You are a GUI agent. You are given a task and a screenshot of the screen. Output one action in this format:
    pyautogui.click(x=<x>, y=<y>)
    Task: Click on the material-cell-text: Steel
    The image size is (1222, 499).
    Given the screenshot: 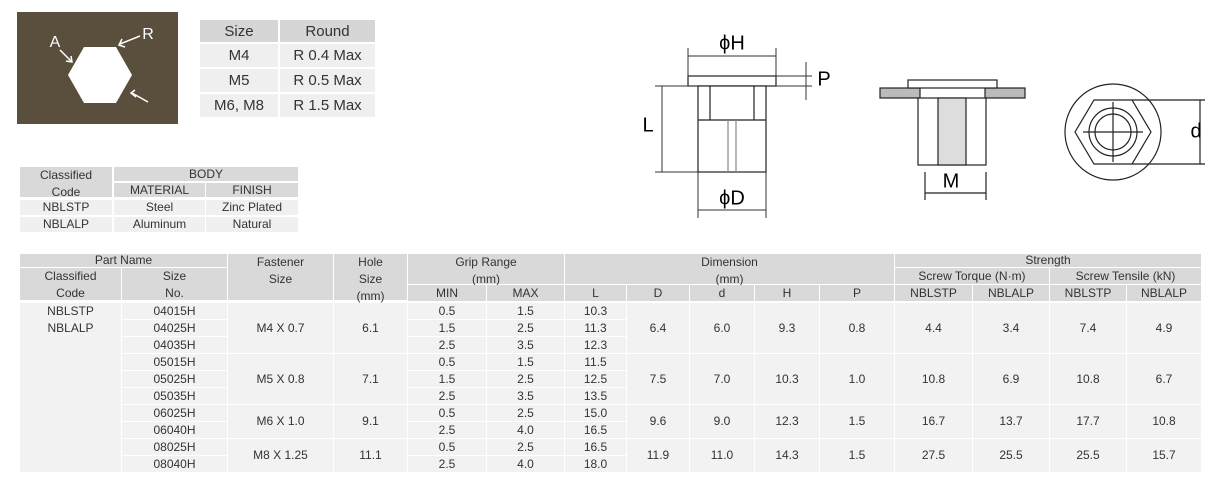 What is the action you would take?
    pyautogui.click(x=159, y=207)
    